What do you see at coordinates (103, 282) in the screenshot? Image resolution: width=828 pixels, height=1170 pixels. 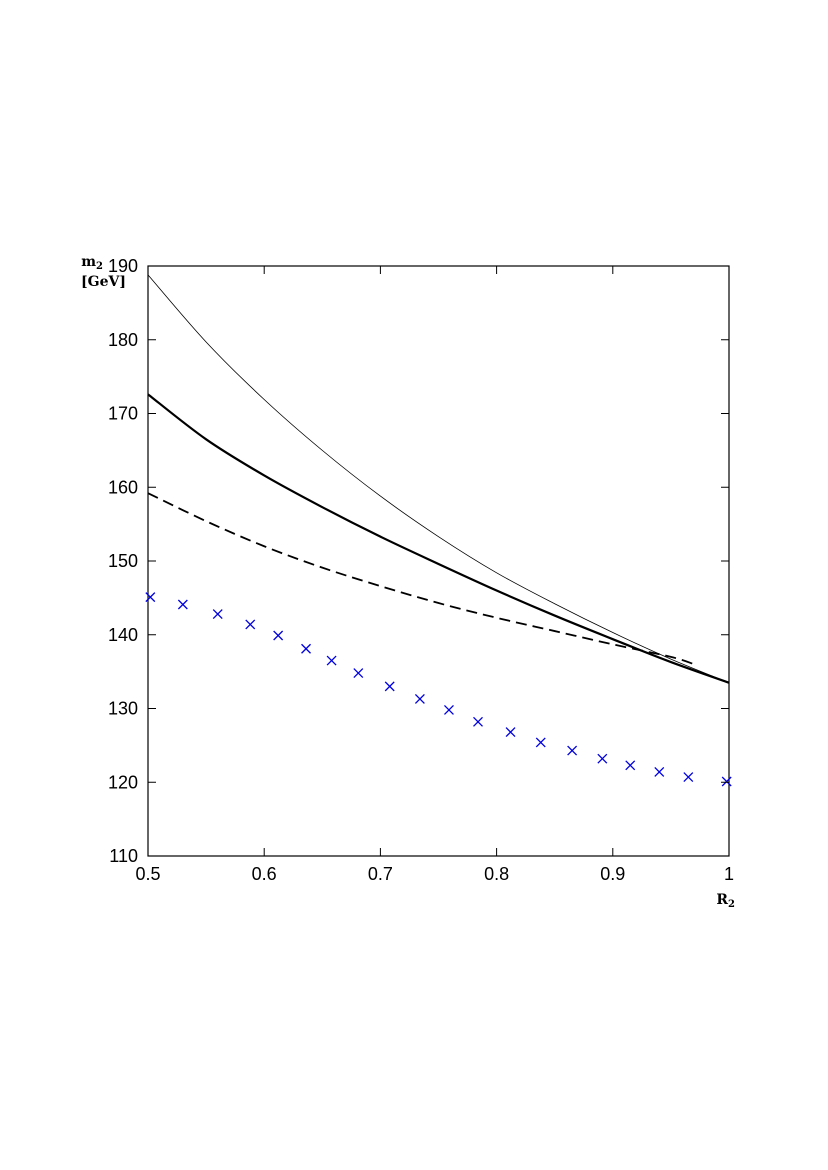 I see `y-axis-unit: [GeV]` at bounding box center [103, 282].